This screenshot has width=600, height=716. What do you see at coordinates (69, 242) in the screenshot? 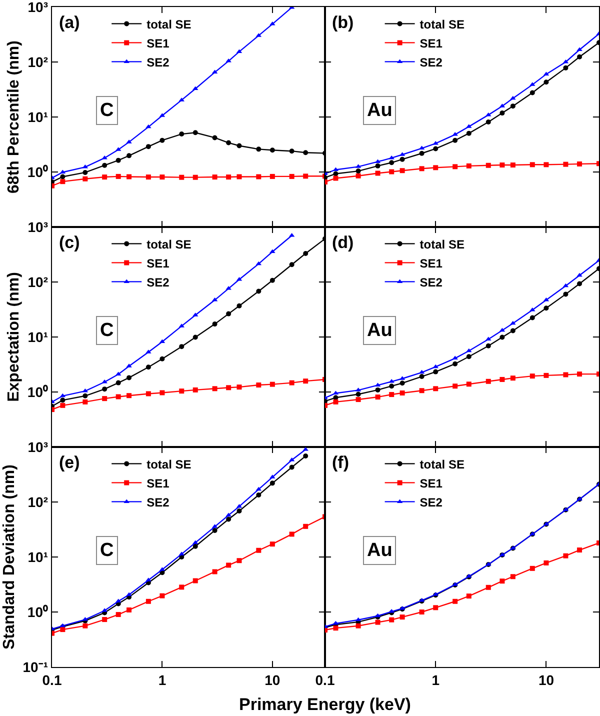
I see `annotation: (c)` at bounding box center [69, 242].